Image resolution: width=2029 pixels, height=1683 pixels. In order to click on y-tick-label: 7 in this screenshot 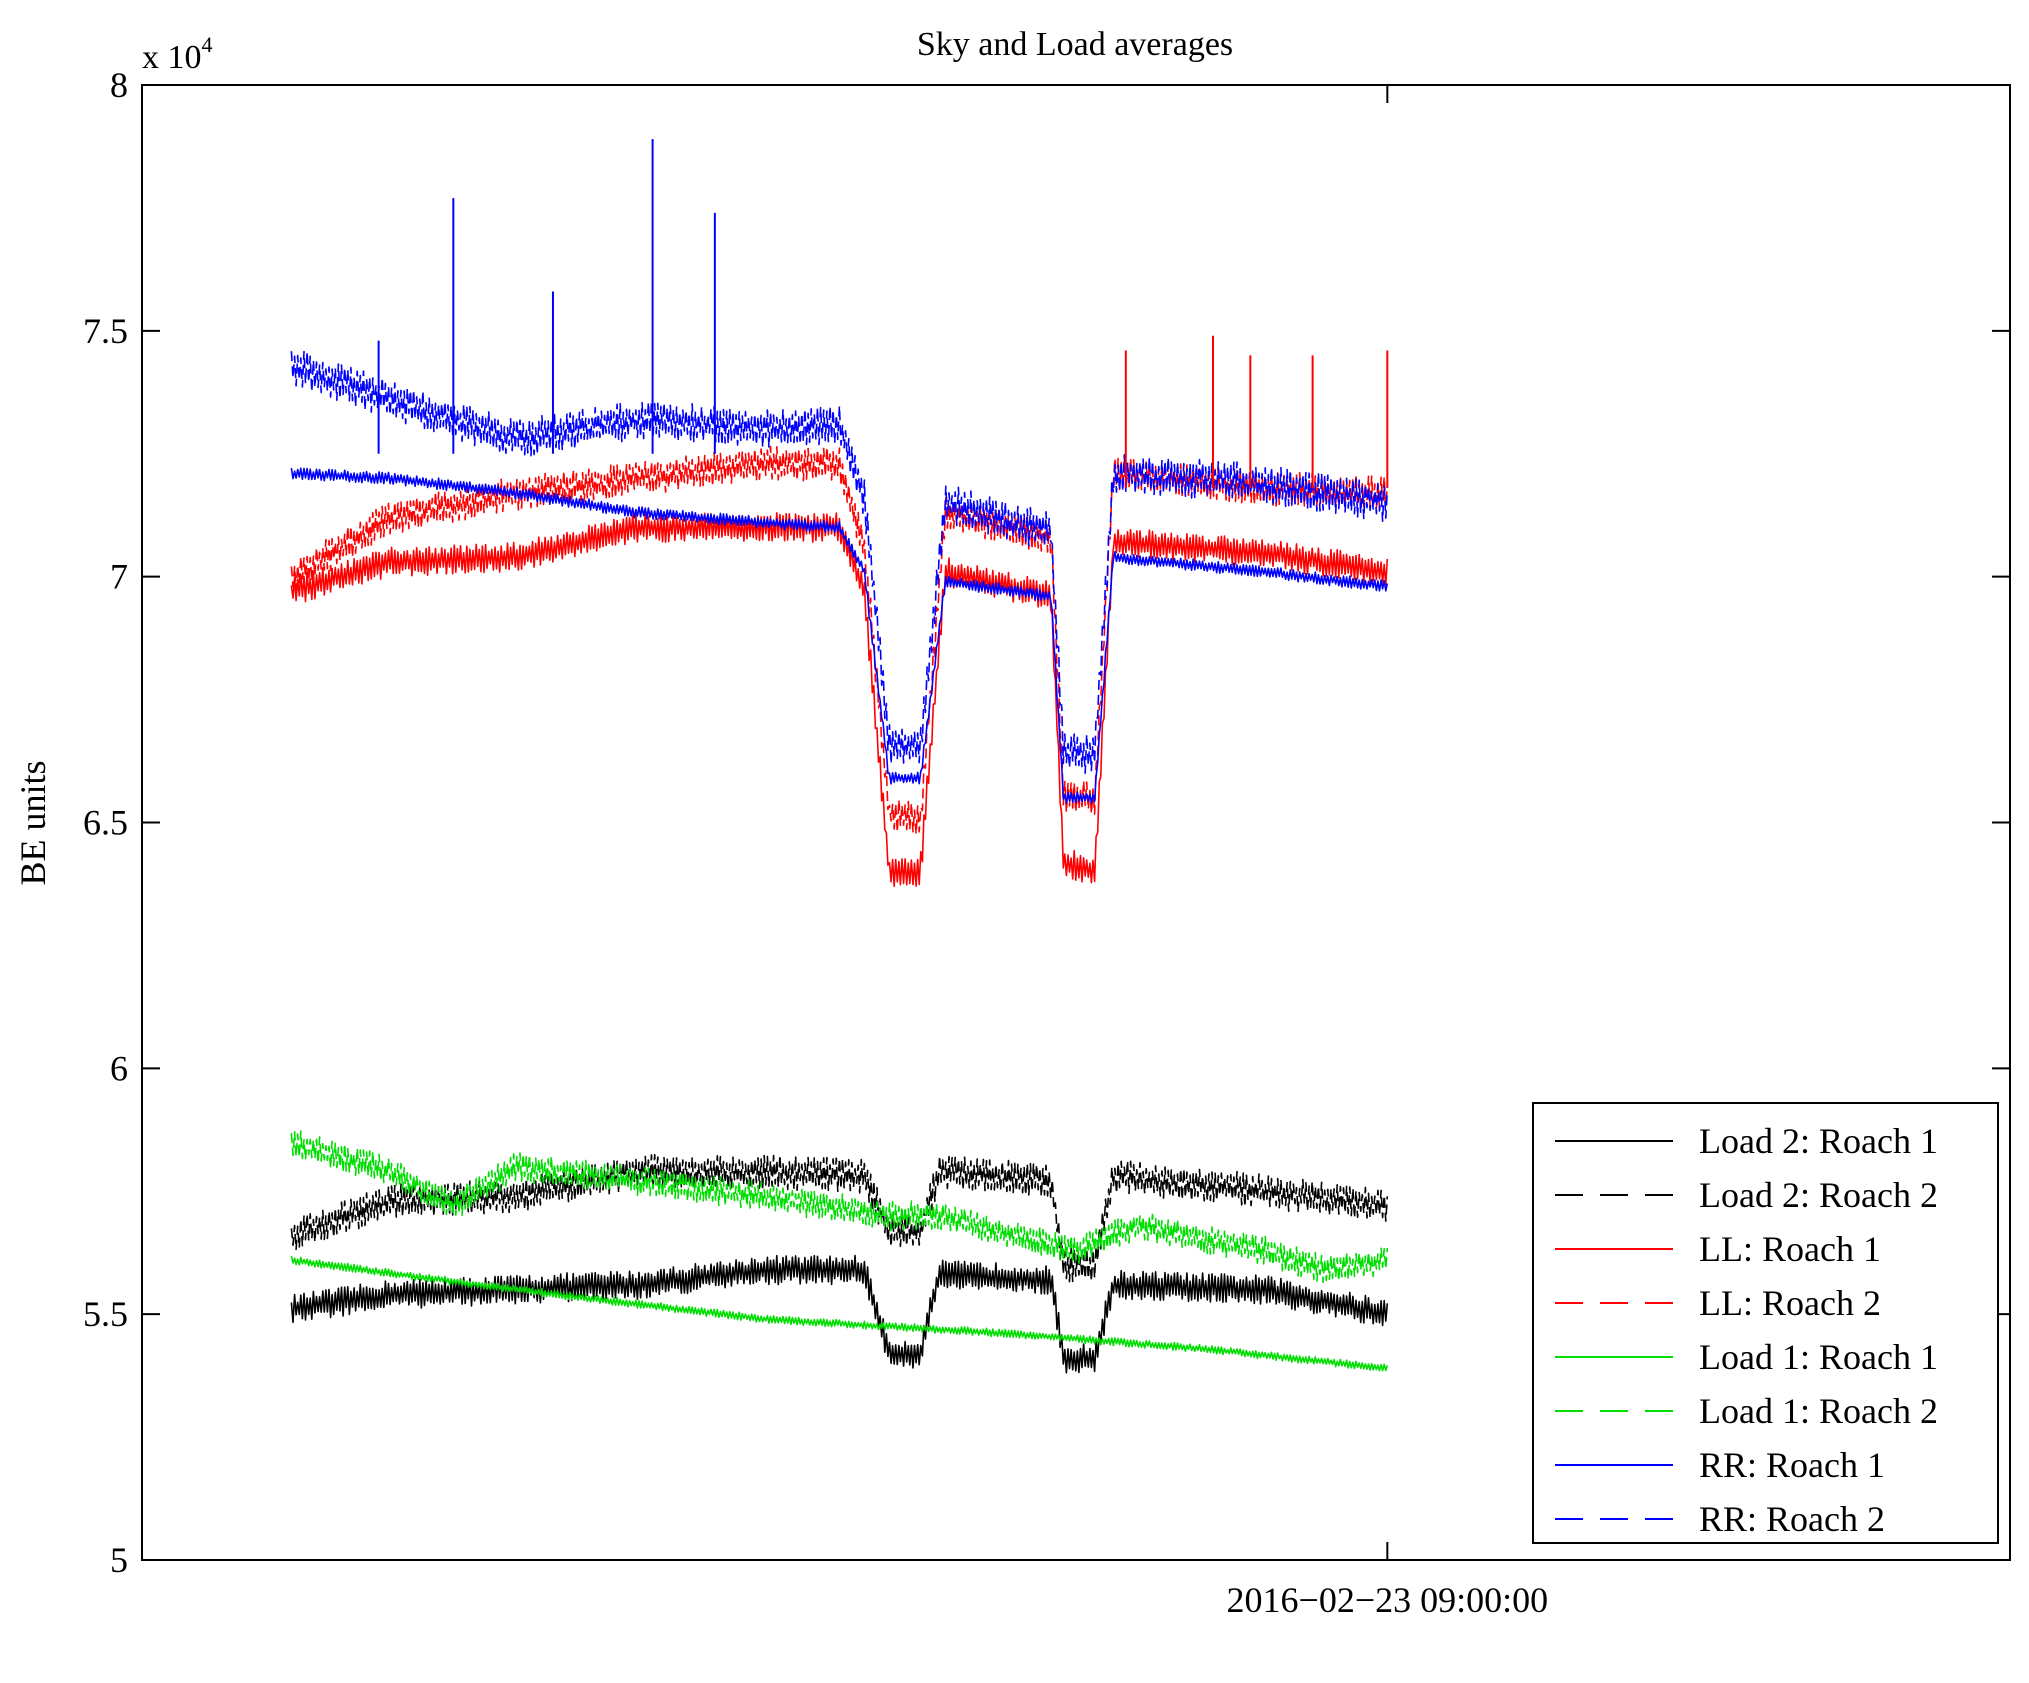, I will do `click(119, 577)`.